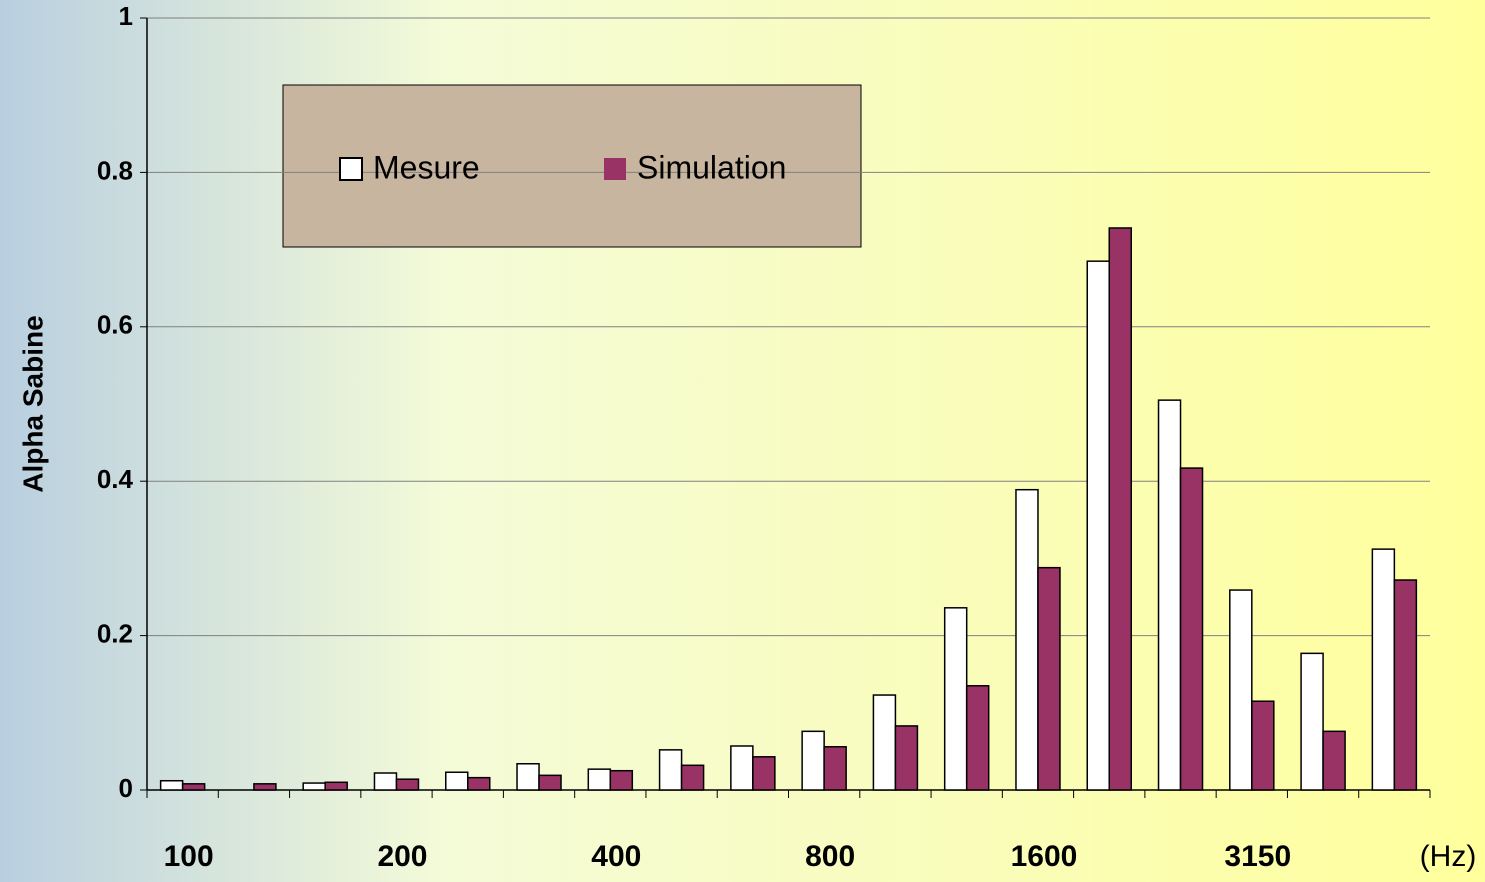 Image resolution: width=1485 pixels, height=882 pixels. Describe the element at coordinates (572, 166) in the screenshot. I see `legend-box` at that location.